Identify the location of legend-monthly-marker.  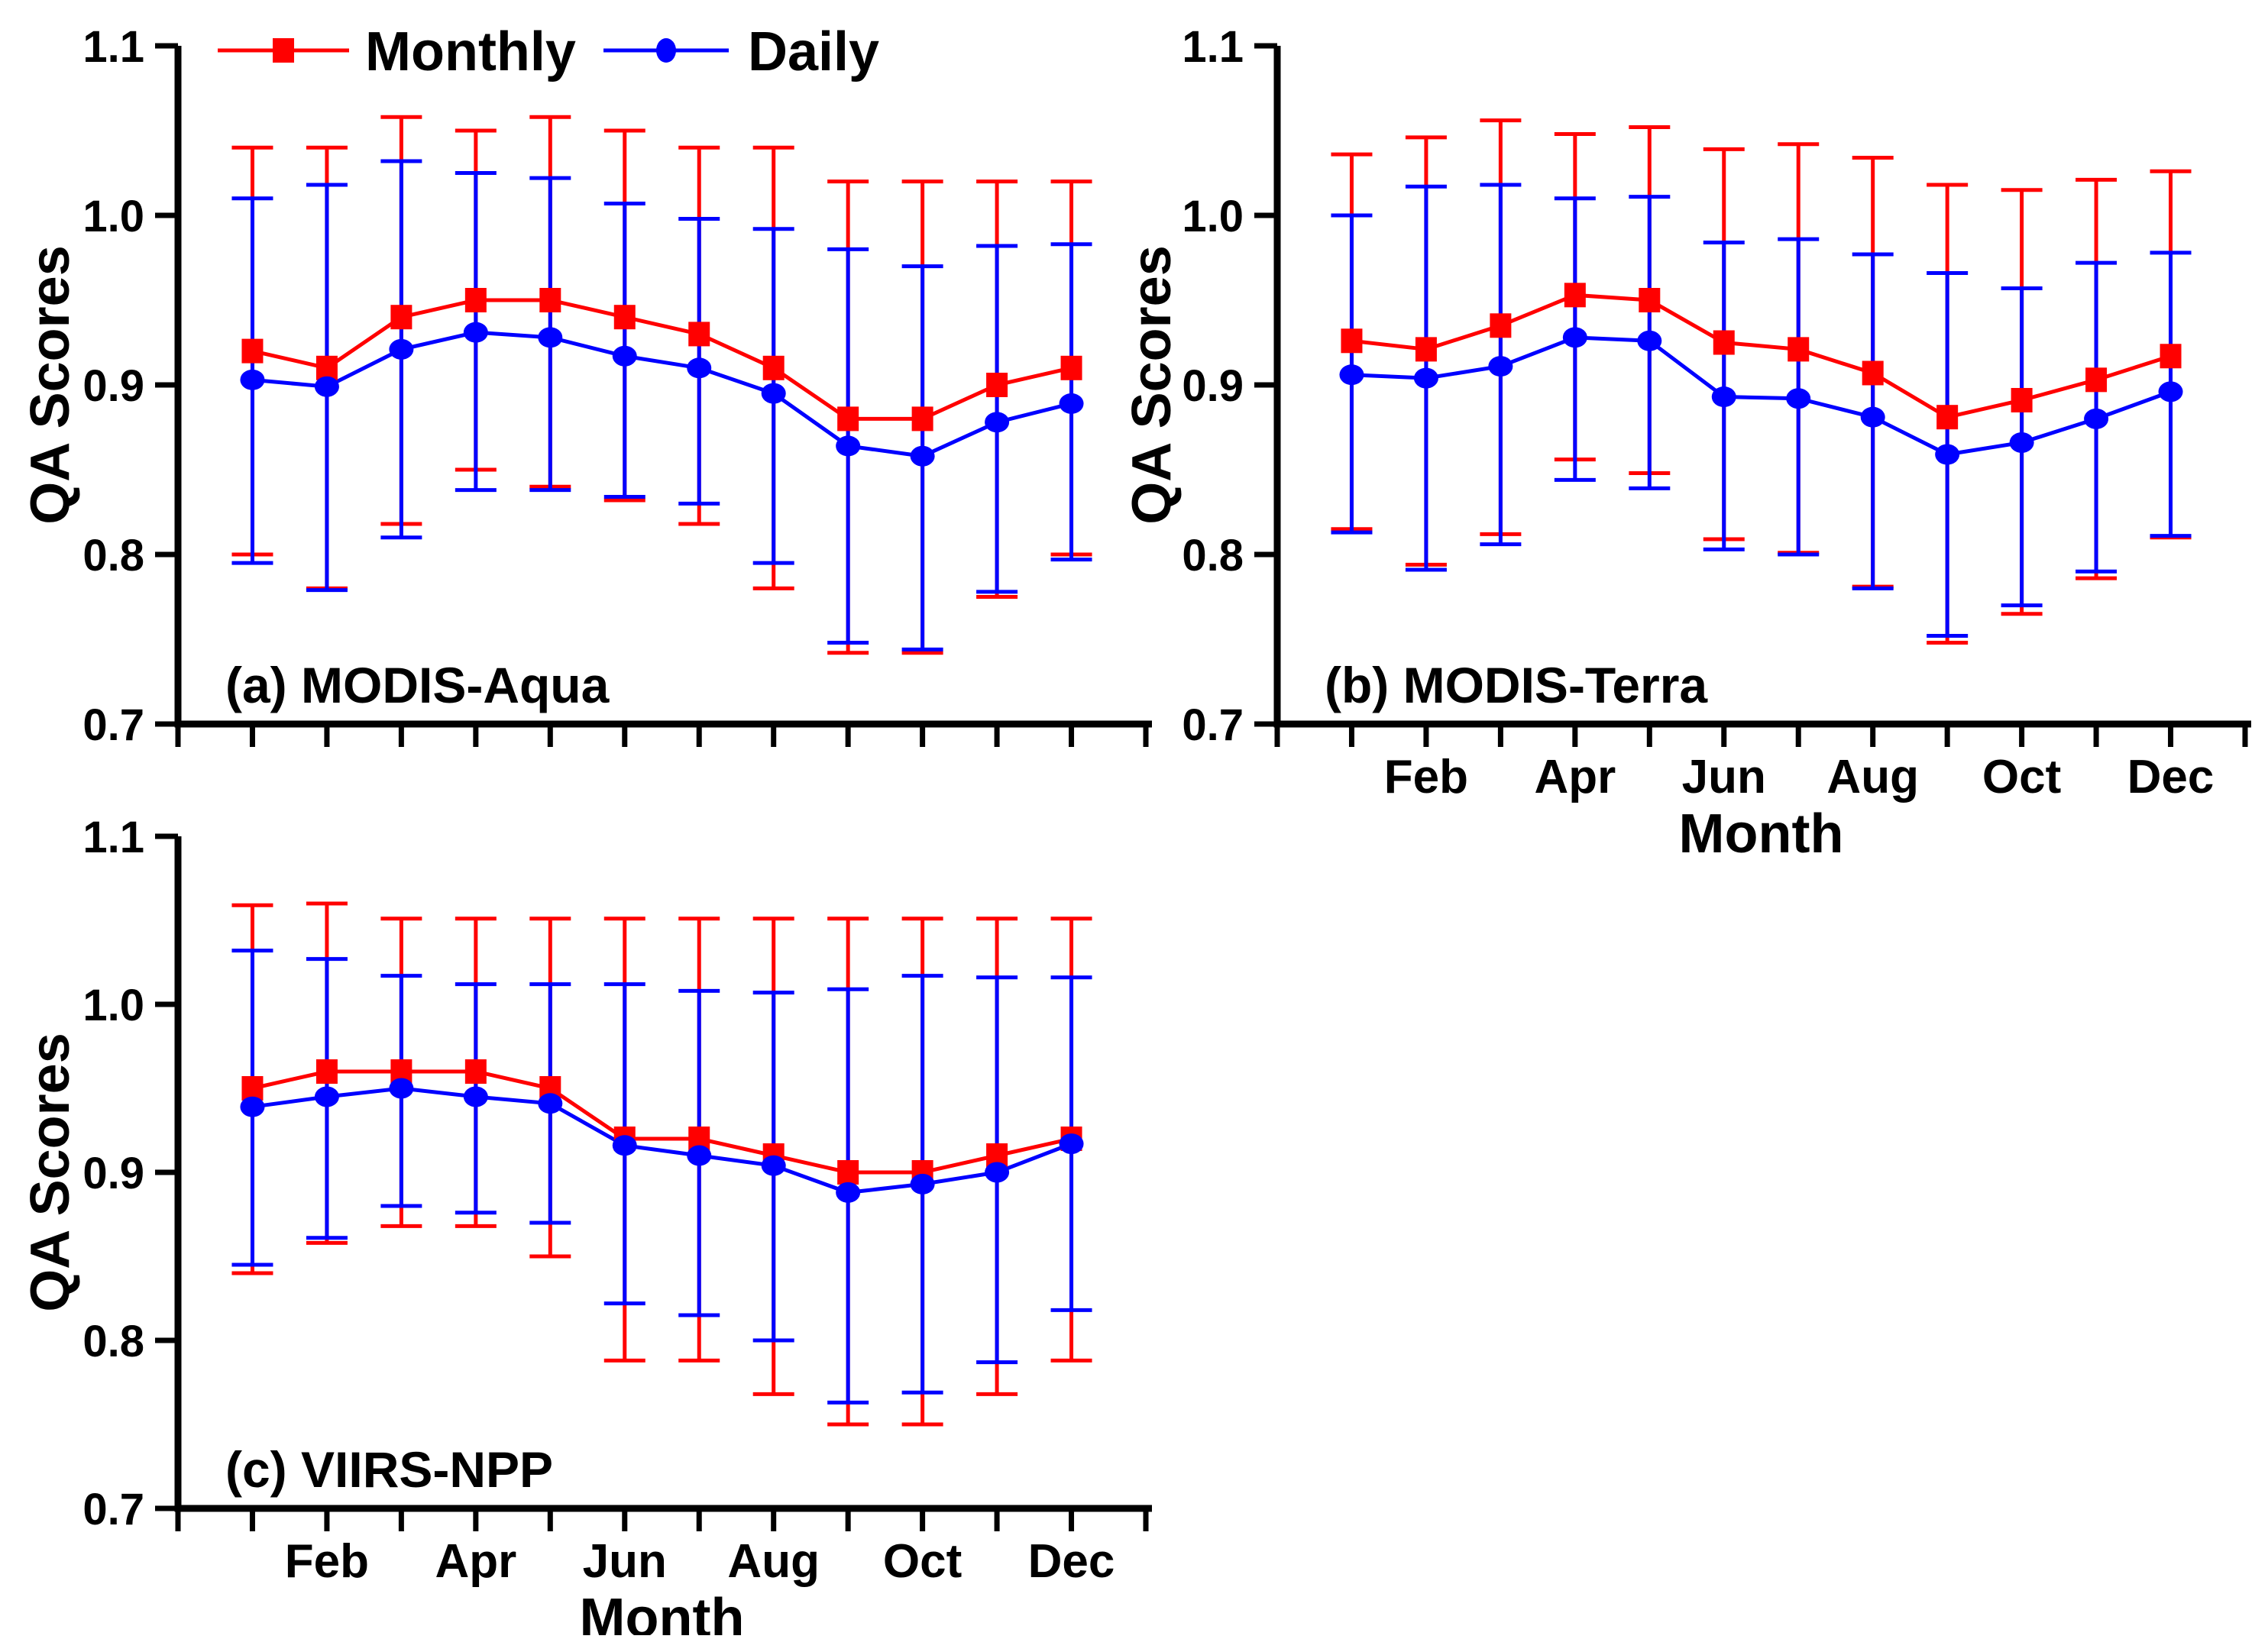
(283, 50).